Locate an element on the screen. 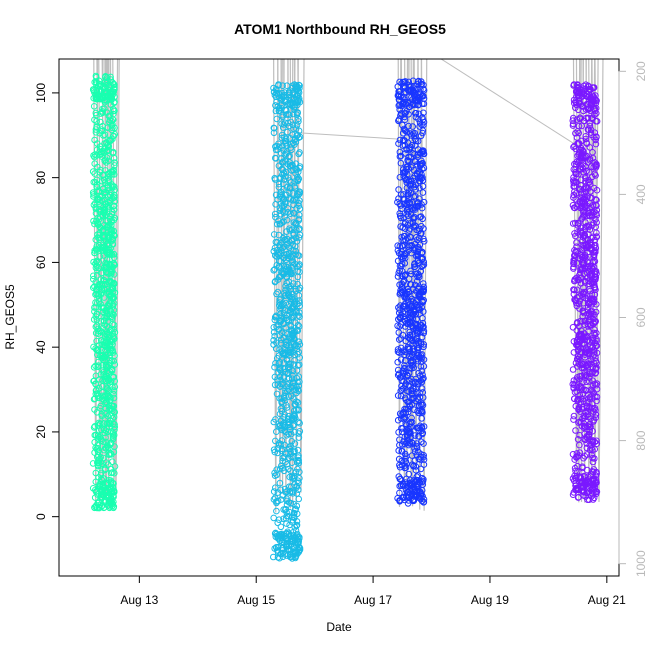 The image size is (650, 650). transit-line is located at coordinates (349, 136).